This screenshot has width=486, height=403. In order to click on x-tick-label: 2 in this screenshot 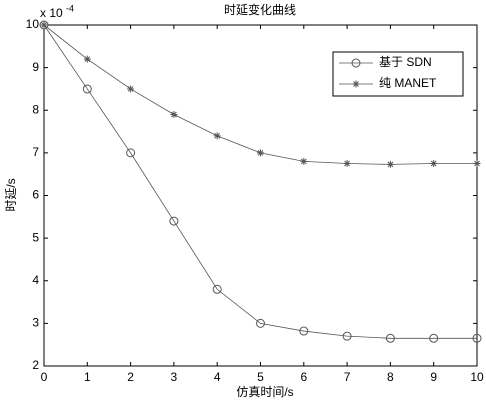, I will do `click(130, 377)`.